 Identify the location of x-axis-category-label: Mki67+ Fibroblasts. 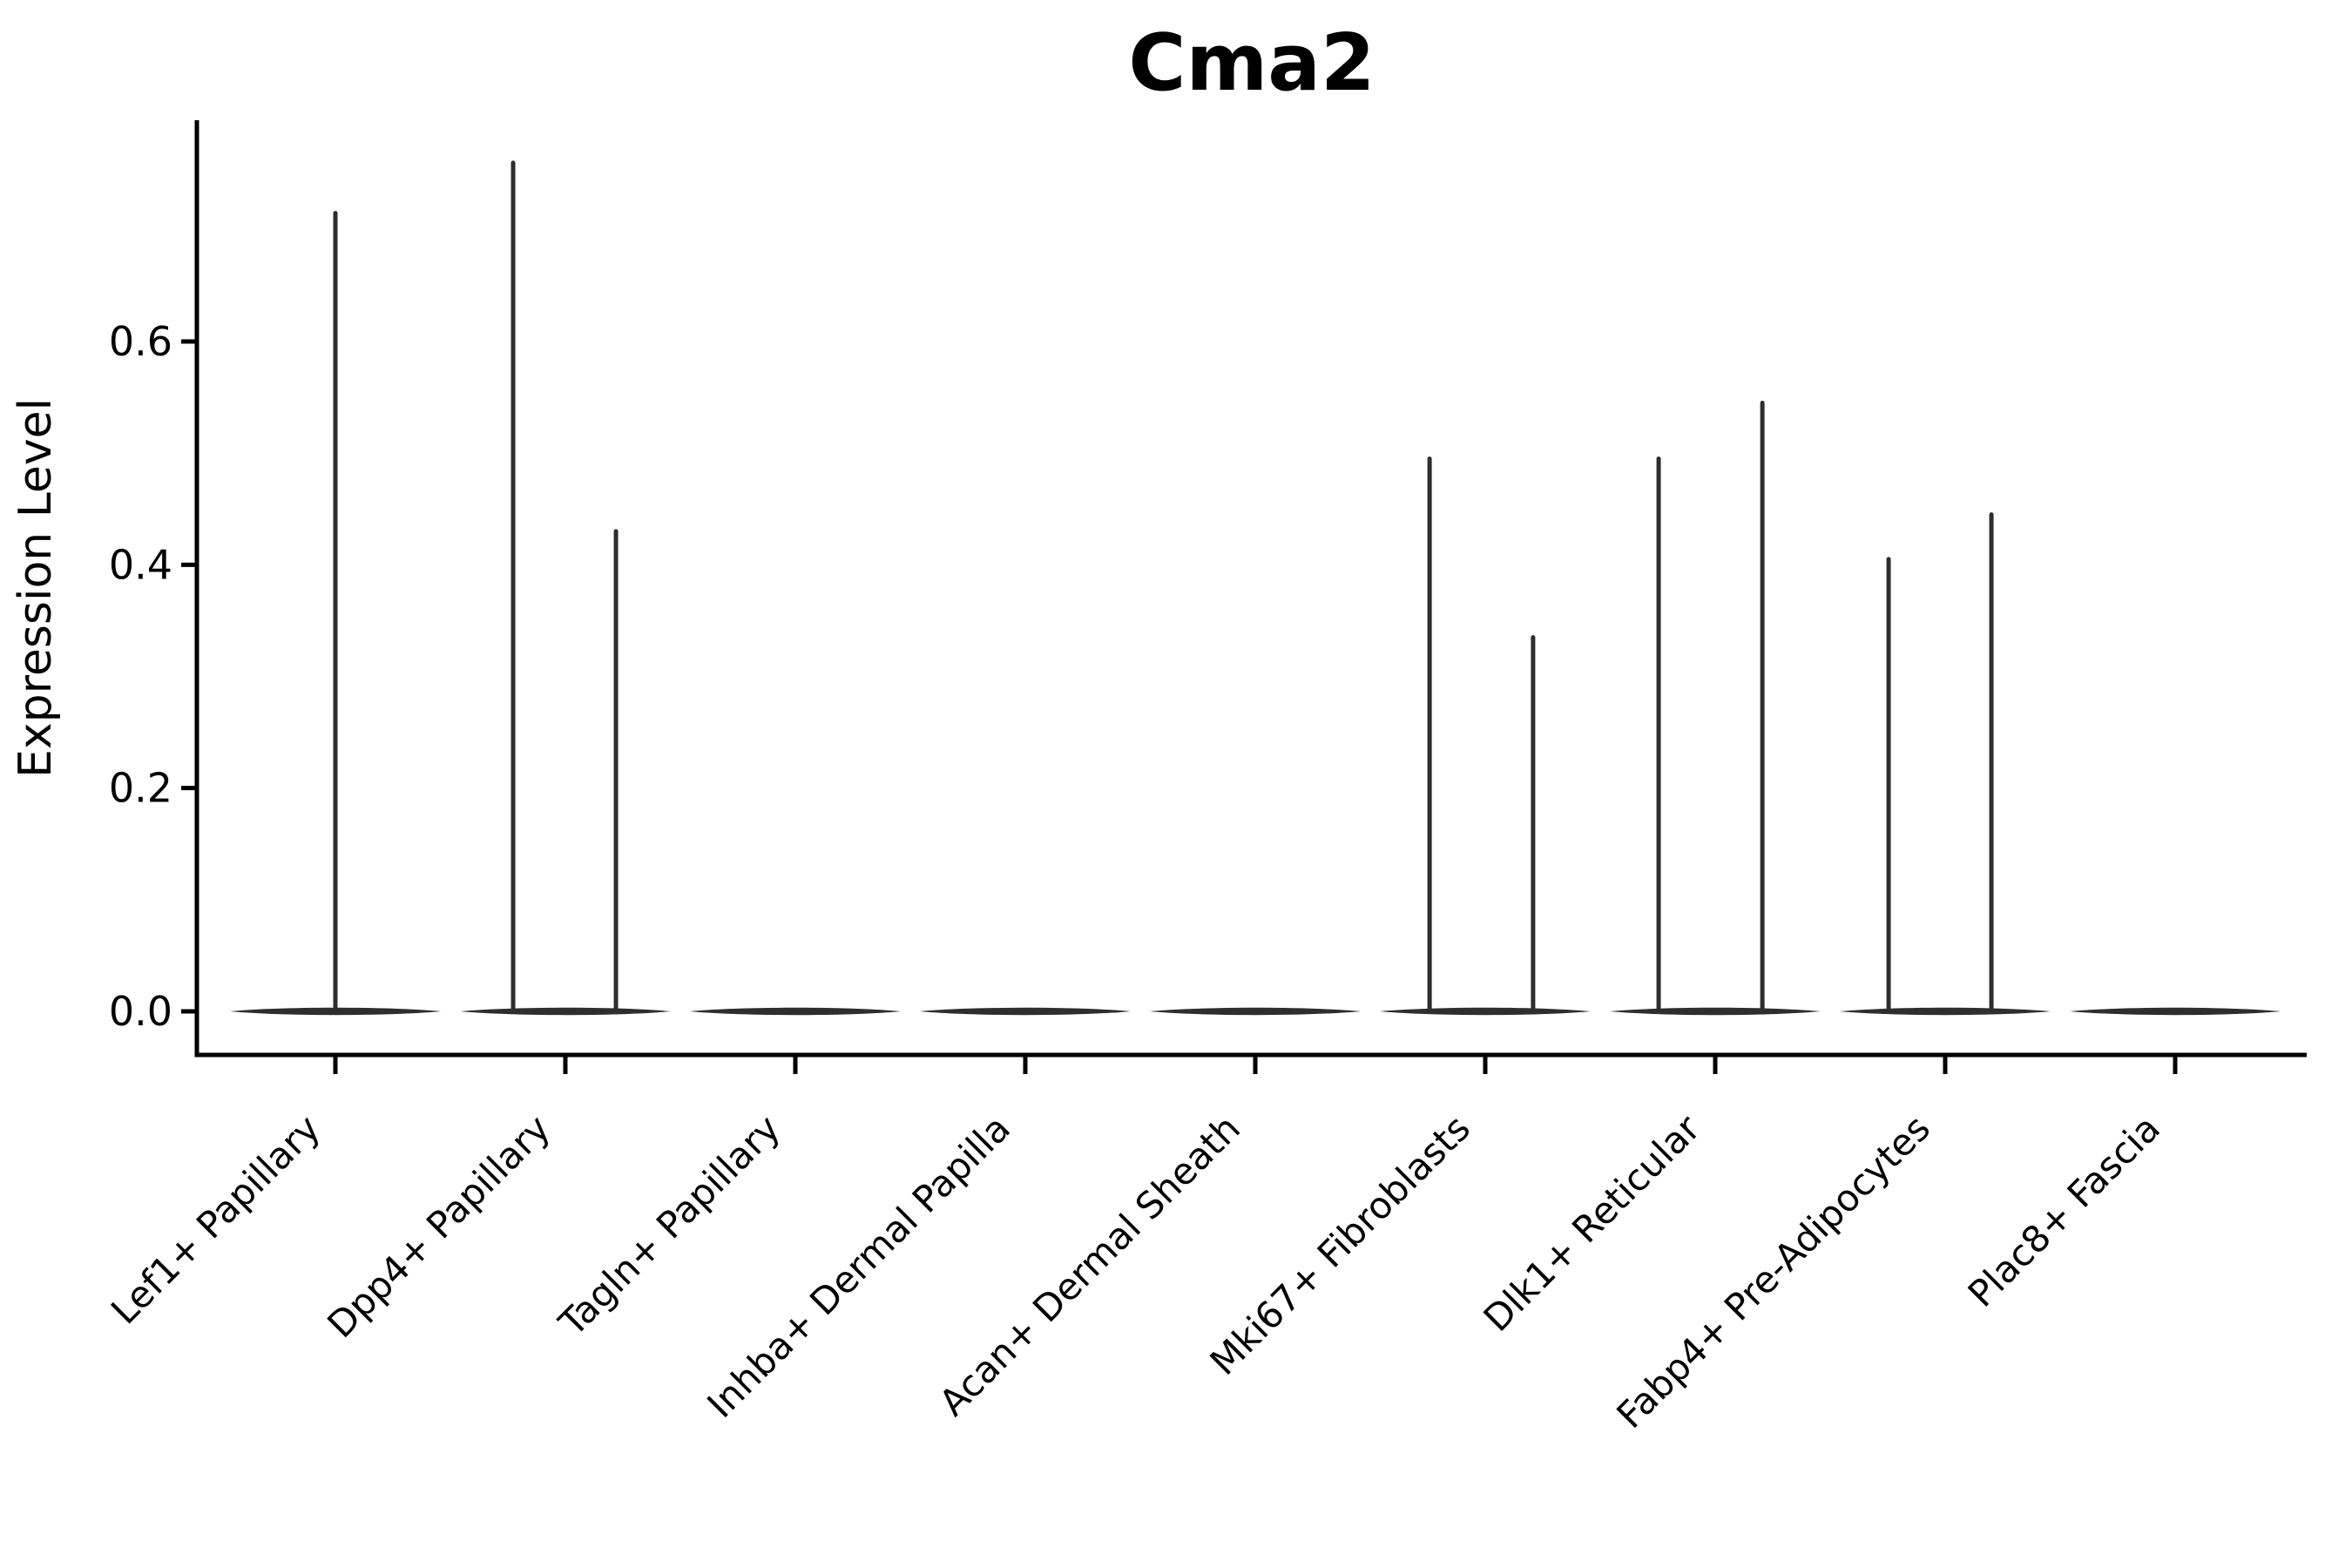
(1340, 1244).